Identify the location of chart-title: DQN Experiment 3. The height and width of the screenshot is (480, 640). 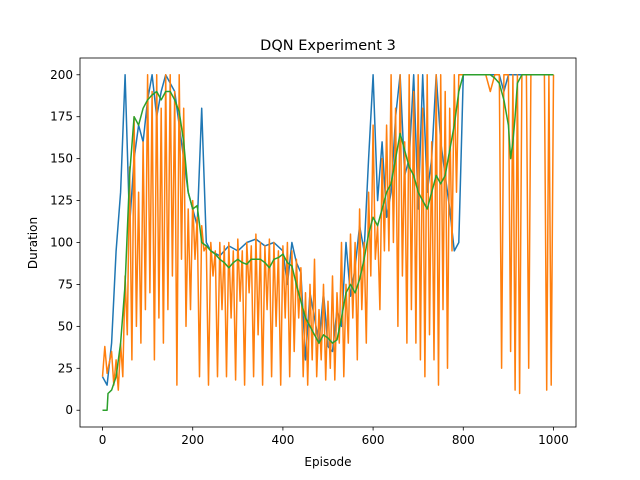
(328, 46).